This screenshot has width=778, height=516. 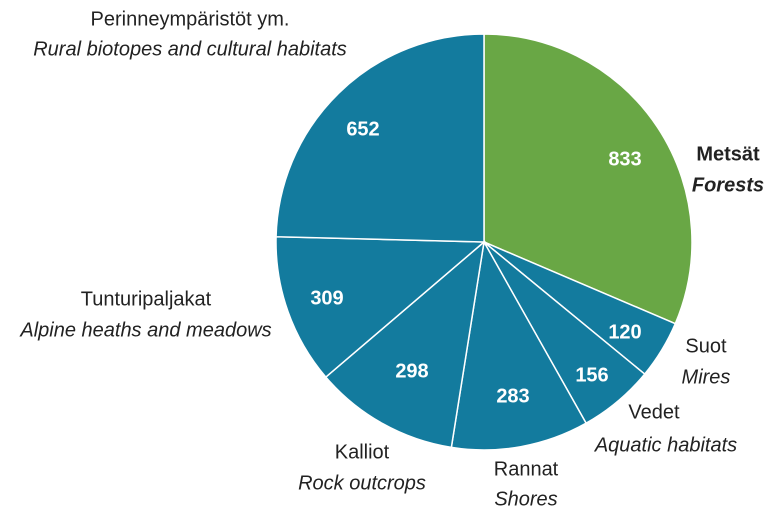 What do you see at coordinates (706, 346) in the screenshot?
I see `category-label: Suot` at bounding box center [706, 346].